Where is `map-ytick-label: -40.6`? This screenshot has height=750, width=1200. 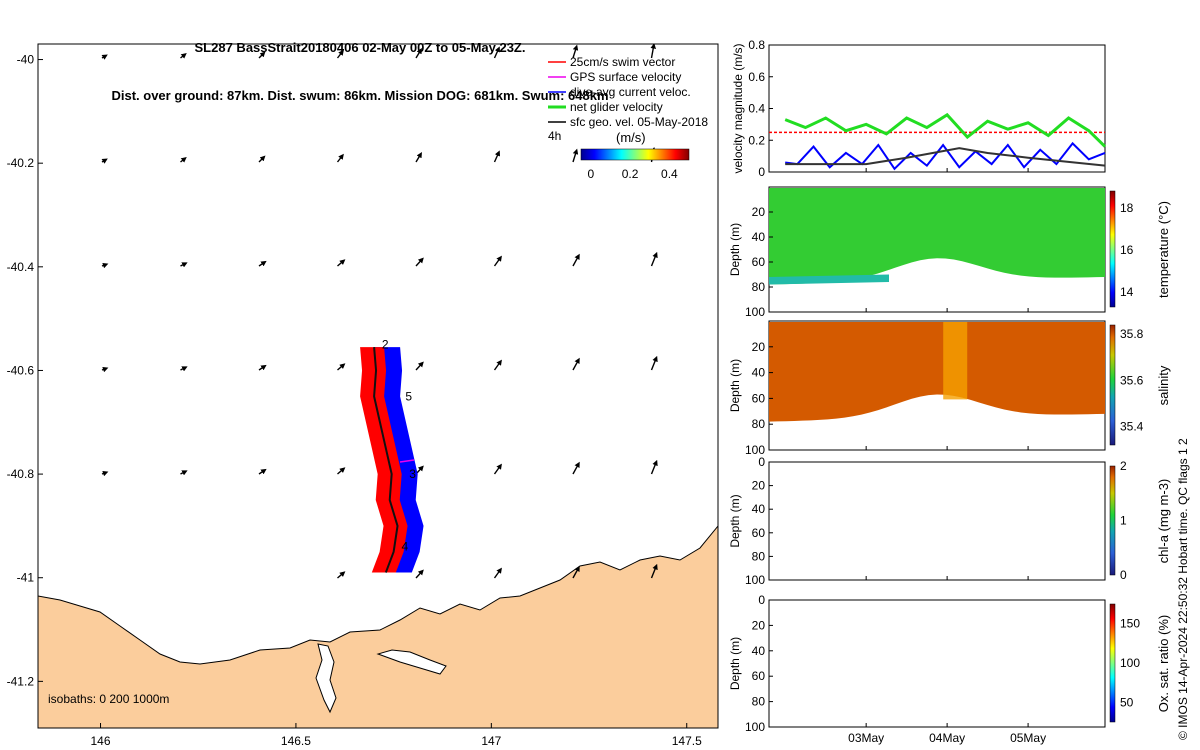
map-ytick-label: -40.6 is located at coordinates (21, 370).